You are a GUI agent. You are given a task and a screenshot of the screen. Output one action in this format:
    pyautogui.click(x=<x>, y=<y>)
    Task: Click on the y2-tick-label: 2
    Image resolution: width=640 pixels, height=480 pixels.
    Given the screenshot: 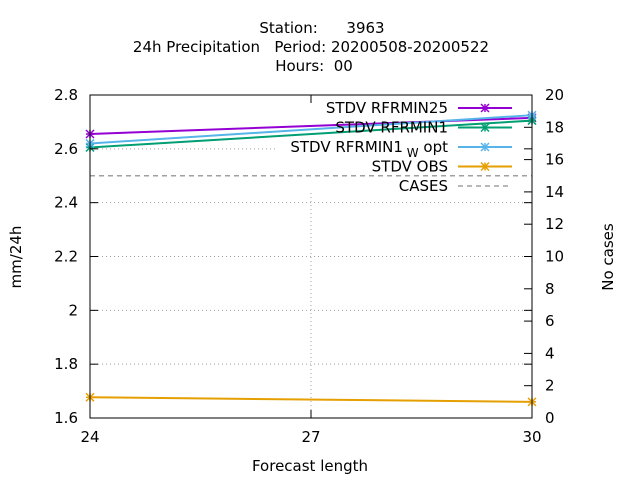 What is the action you would take?
    pyautogui.click(x=550, y=386)
    